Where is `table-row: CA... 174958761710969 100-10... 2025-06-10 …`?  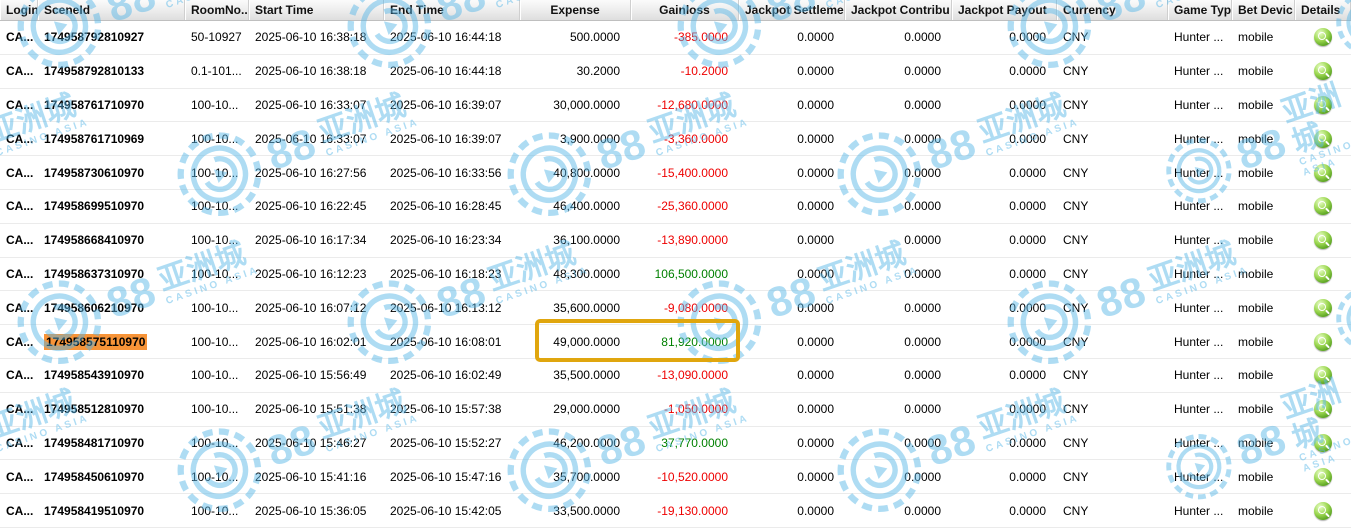 table-row: CA... 174958761710969 100-10... 2025-06-10 … is located at coordinates (675, 139).